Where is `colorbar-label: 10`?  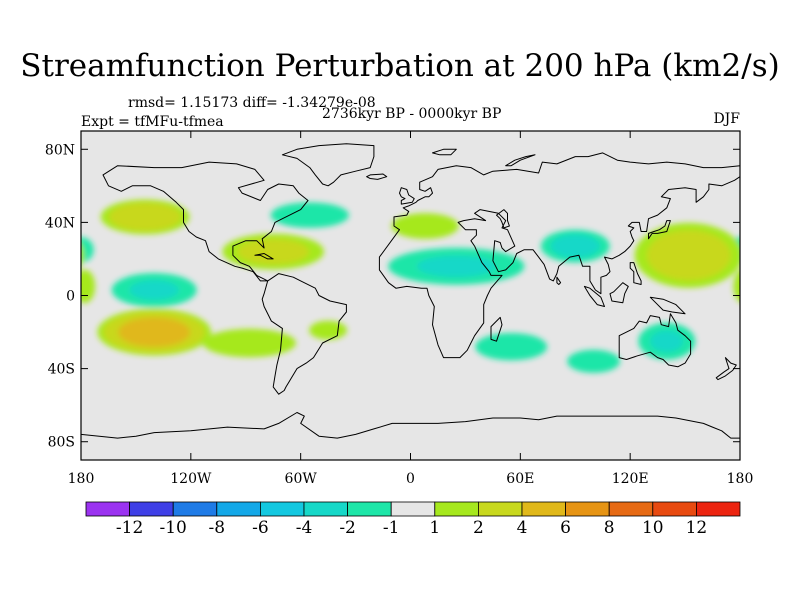
colorbar-label: 10 is located at coordinates (653, 528).